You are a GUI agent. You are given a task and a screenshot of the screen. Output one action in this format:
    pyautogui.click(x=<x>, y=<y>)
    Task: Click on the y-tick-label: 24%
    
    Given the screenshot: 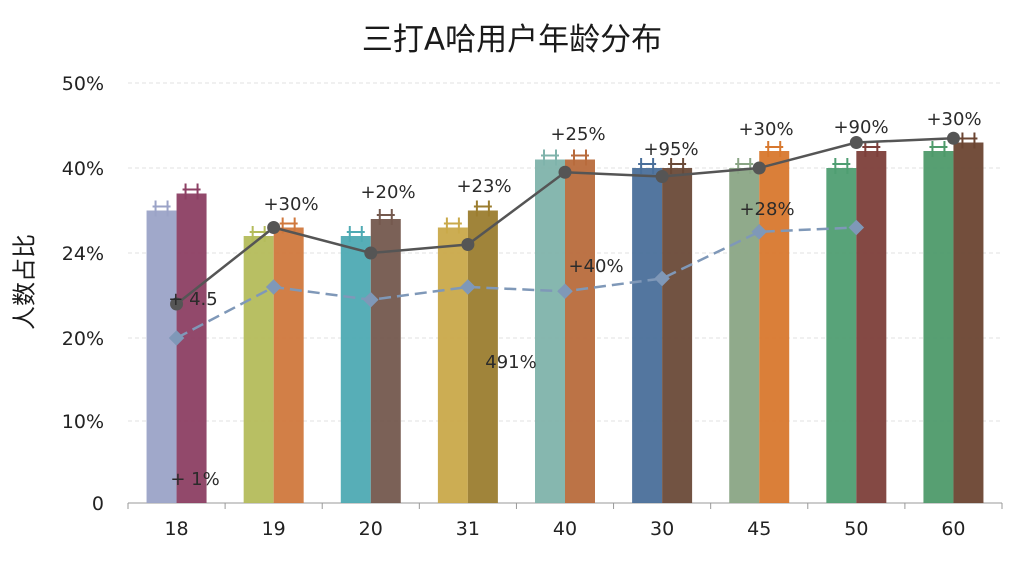 What is the action you would take?
    pyautogui.click(x=83, y=254)
    